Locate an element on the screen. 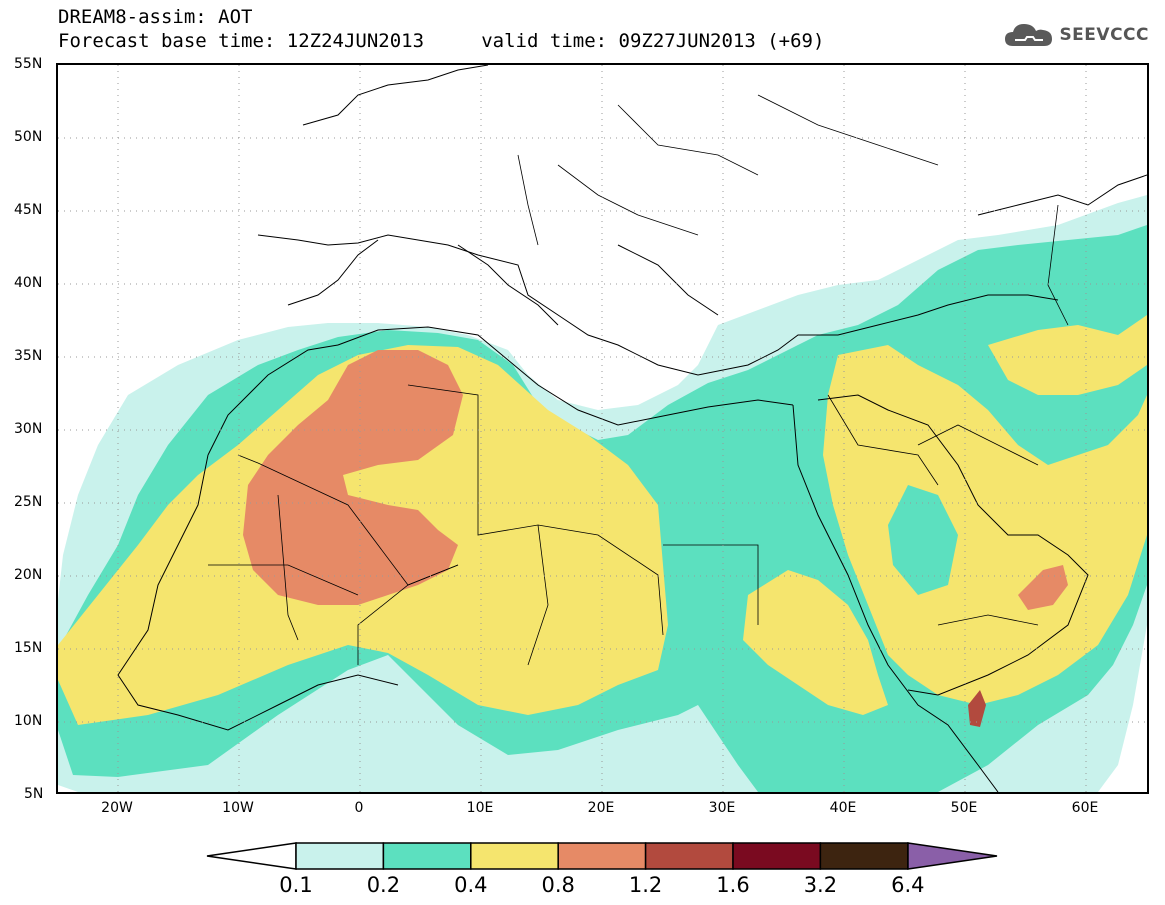 This screenshot has width=1165, height=905. colorbar-label: 0.8 is located at coordinates (558, 885).